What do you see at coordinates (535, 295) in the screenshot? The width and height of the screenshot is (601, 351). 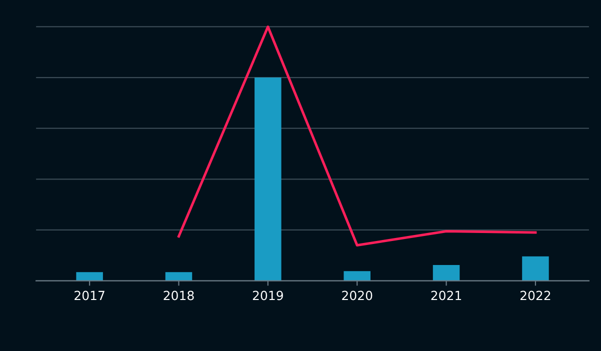 I see `x-tick-label: 2022` at bounding box center [535, 295].